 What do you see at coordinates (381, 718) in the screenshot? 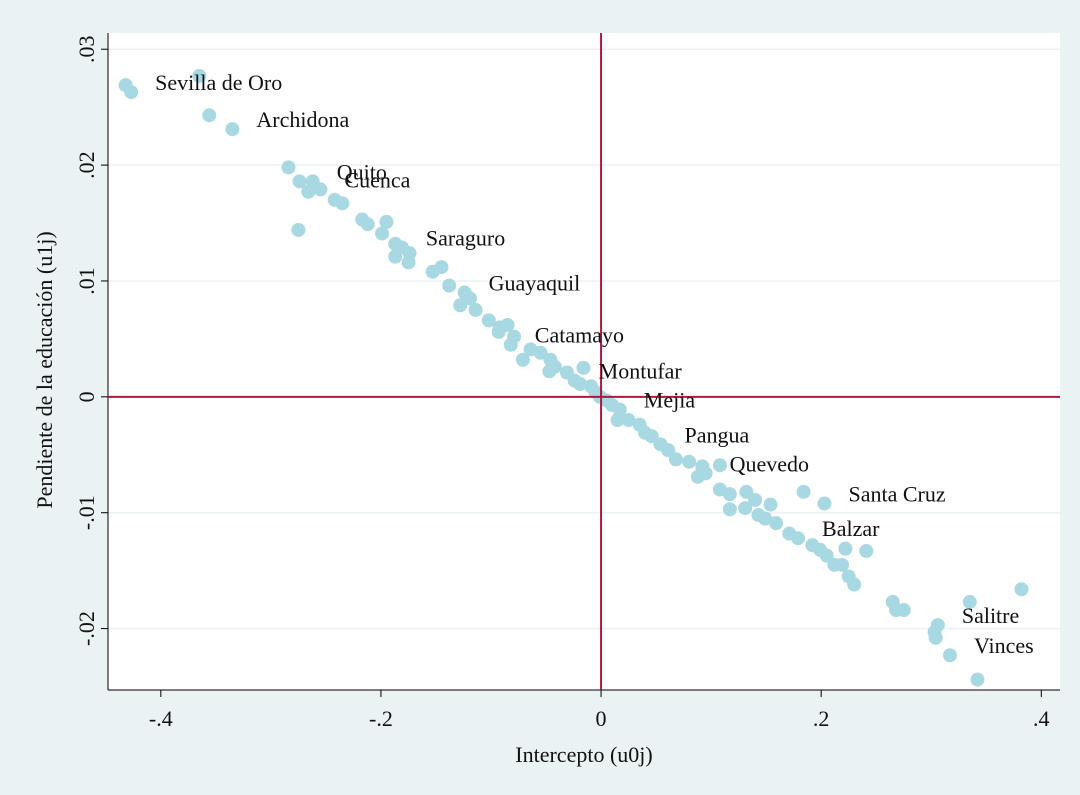
I see `x-tick-label: -.2` at bounding box center [381, 718].